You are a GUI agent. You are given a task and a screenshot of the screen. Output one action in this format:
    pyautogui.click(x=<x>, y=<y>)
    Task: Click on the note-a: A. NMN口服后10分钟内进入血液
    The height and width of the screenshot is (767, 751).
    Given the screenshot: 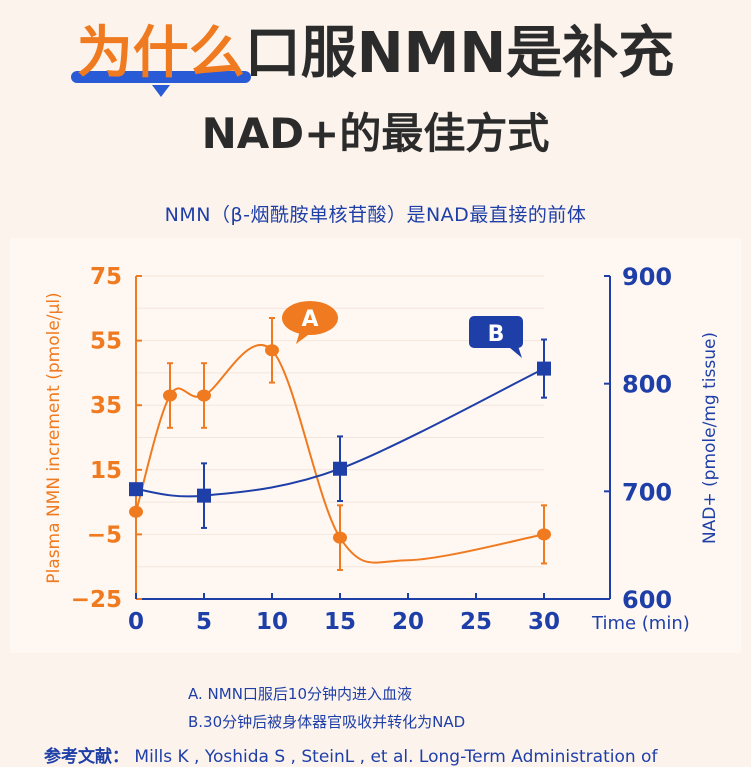 What is the action you would take?
    pyautogui.click(x=300, y=694)
    